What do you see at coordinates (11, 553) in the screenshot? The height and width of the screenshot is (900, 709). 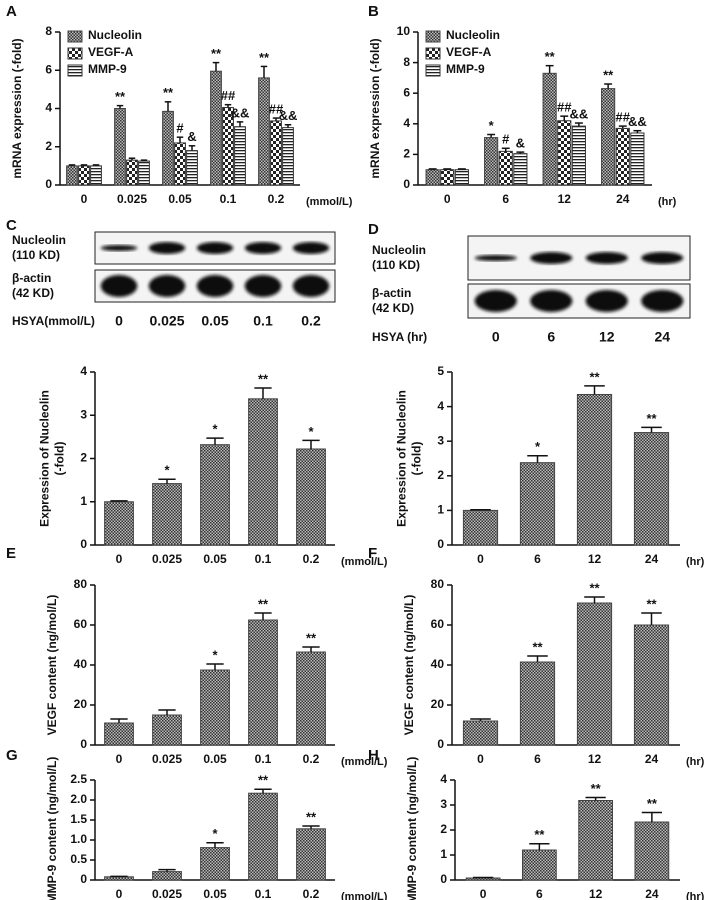 I see `panel-letter: E` at bounding box center [11, 553].